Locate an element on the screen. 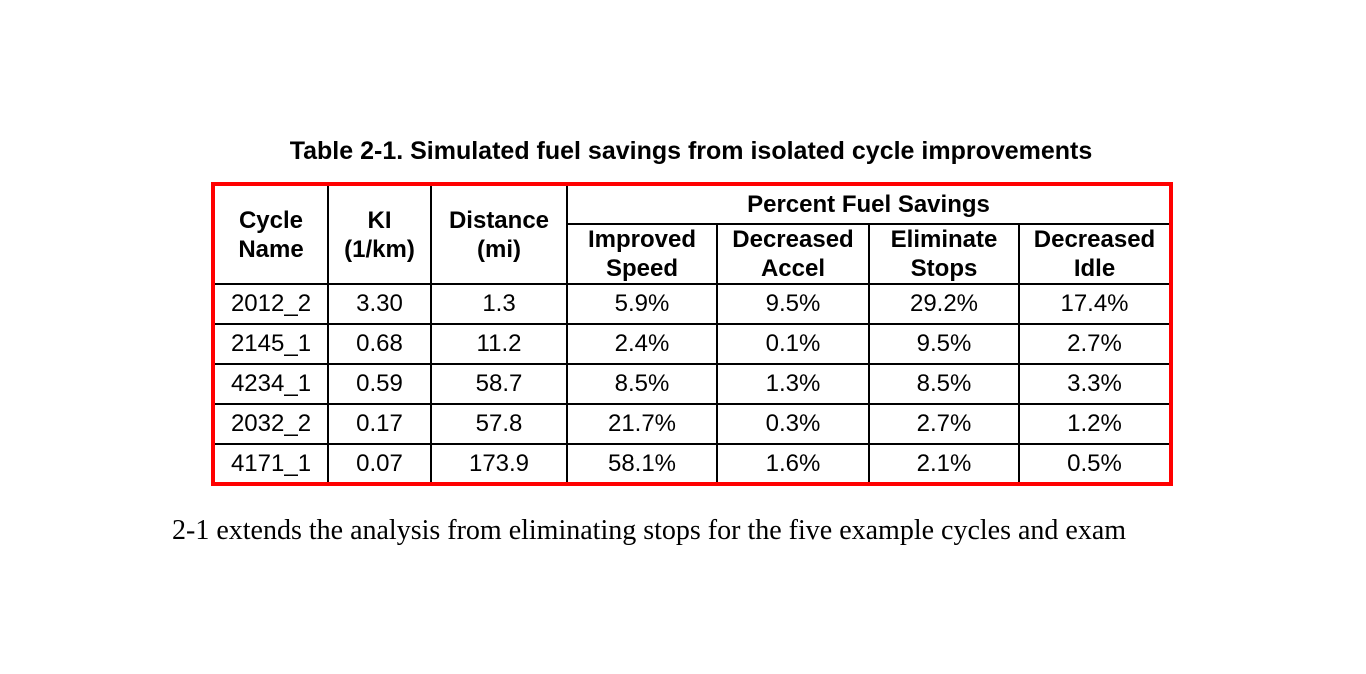 This screenshot has height=674, width=1366. cell-decreased-idle: 3.3% is located at coordinates (1095, 384).